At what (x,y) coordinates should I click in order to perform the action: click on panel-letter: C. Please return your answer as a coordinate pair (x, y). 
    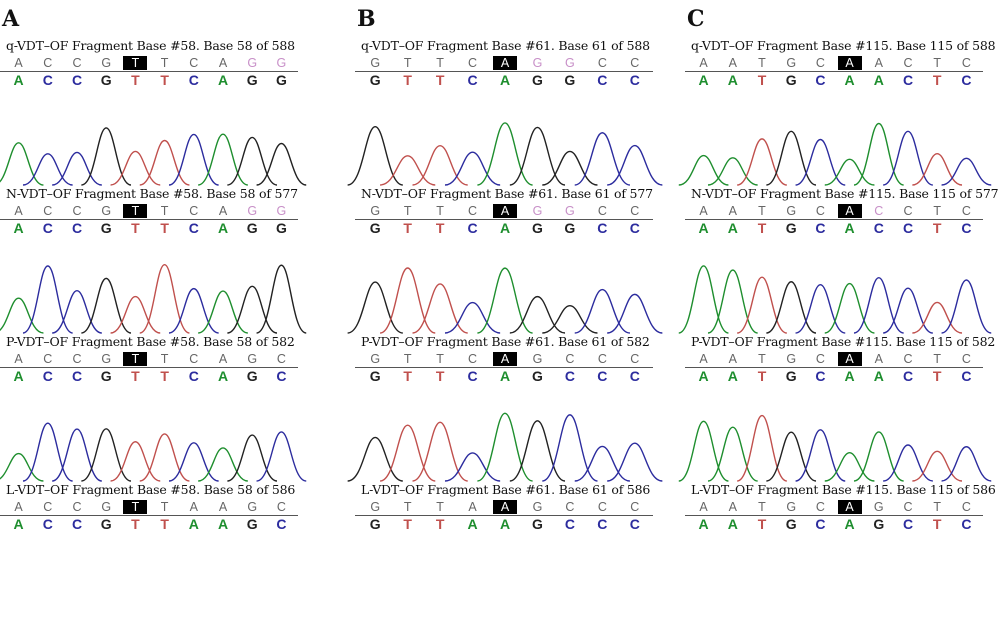
    Looking at the image, I should click on (696, 19).